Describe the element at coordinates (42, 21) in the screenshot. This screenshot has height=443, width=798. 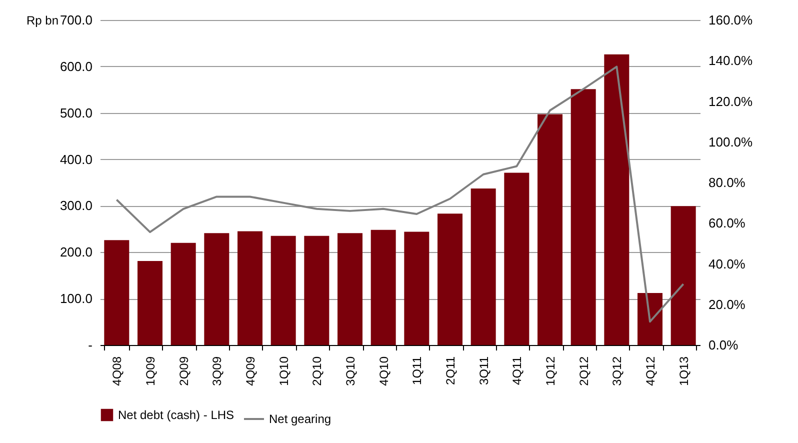
I see `y-axis-title: Rp bn` at that location.